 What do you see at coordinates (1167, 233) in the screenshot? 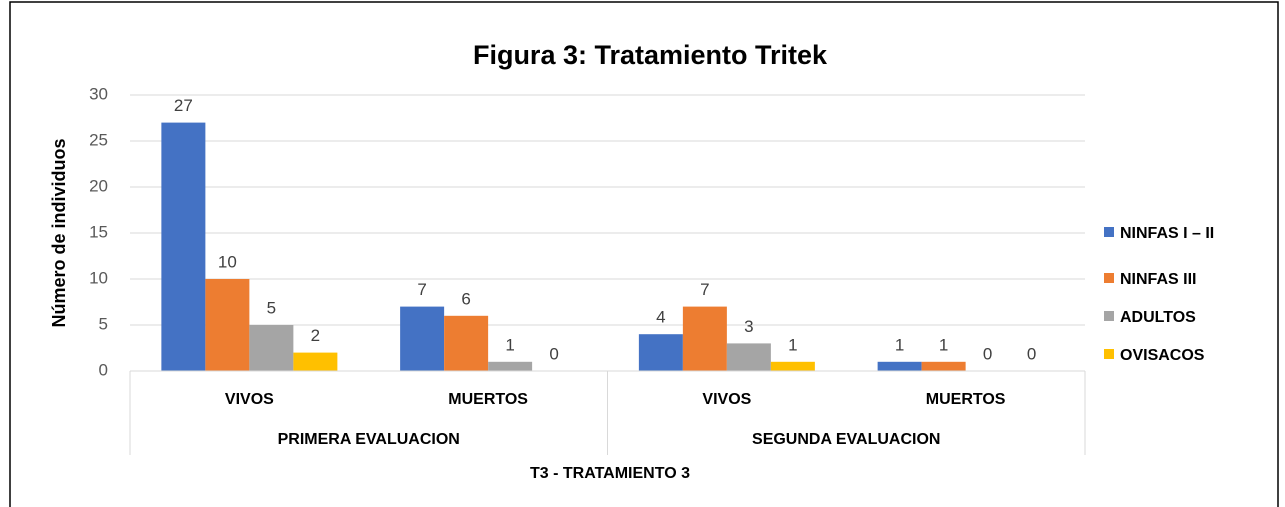
I see `legend-label: NINFAS I – II` at bounding box center [1167, 233].